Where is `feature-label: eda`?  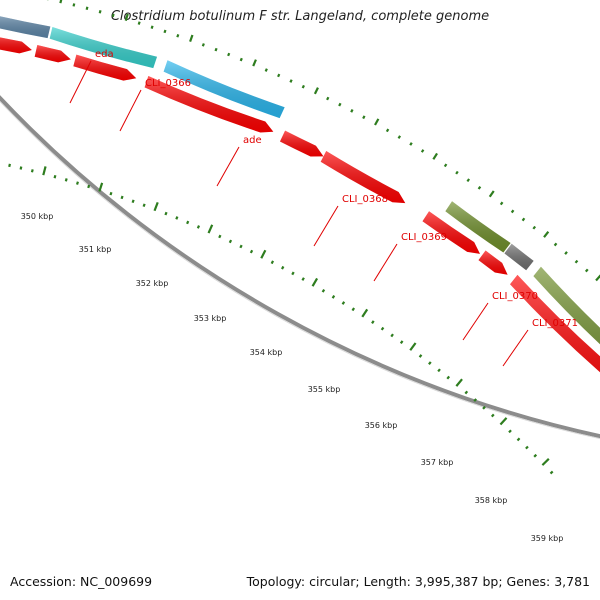 feature-label: eda is located at coordinates (104, 54).